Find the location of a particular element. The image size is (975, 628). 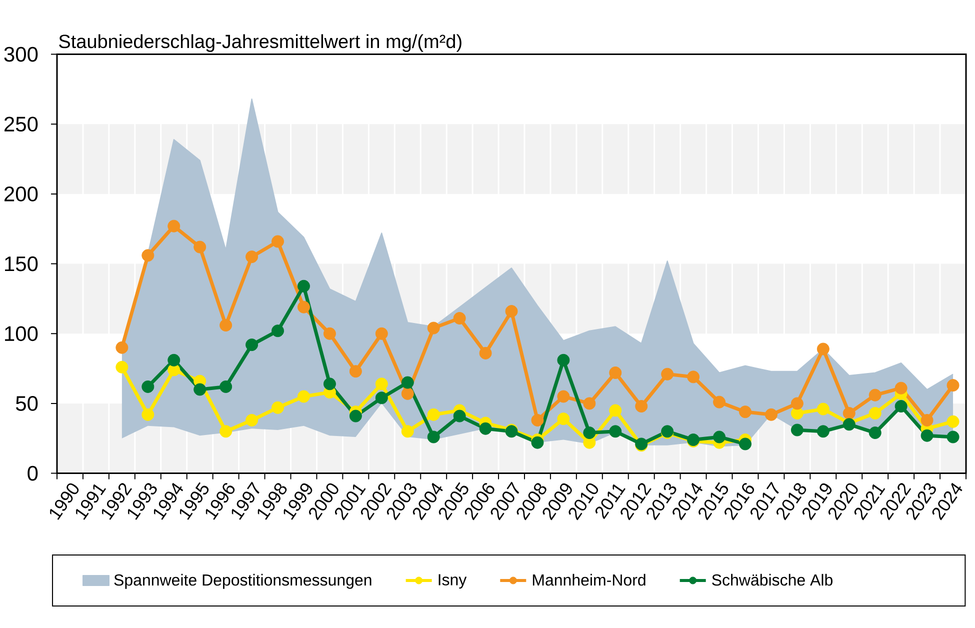

y-tick-label: 250 is located at coordinates (21, 124).